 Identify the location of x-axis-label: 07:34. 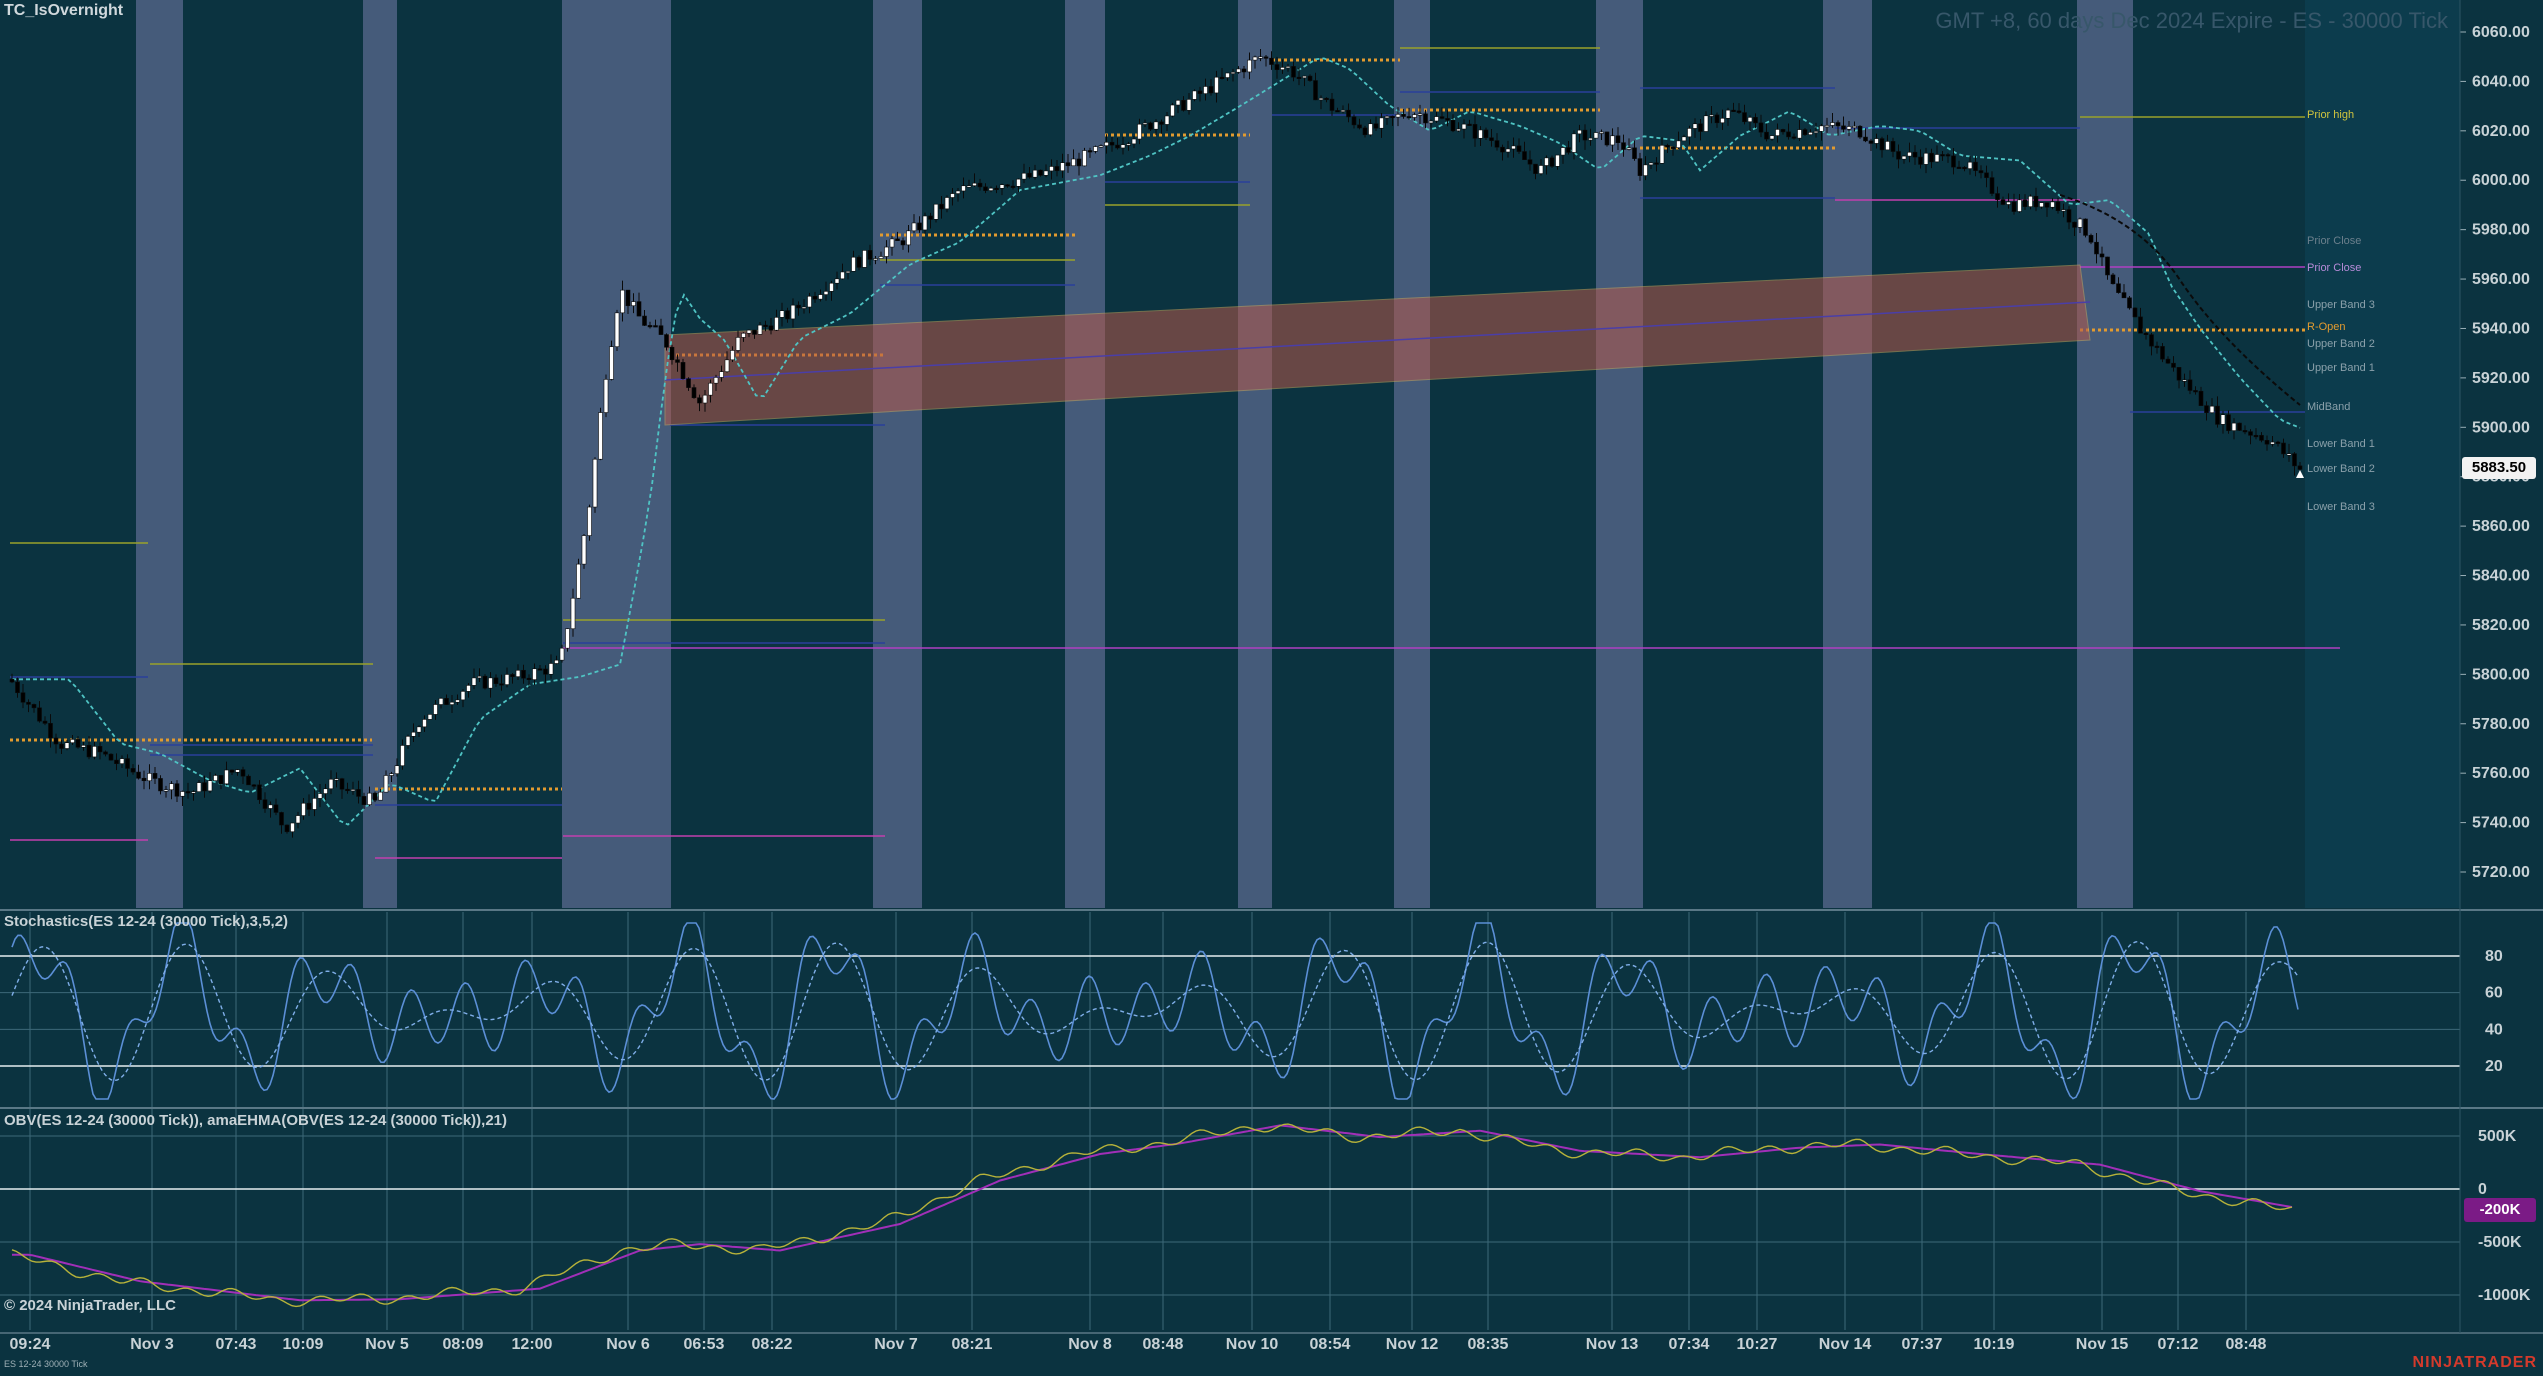
(1689, 1344).